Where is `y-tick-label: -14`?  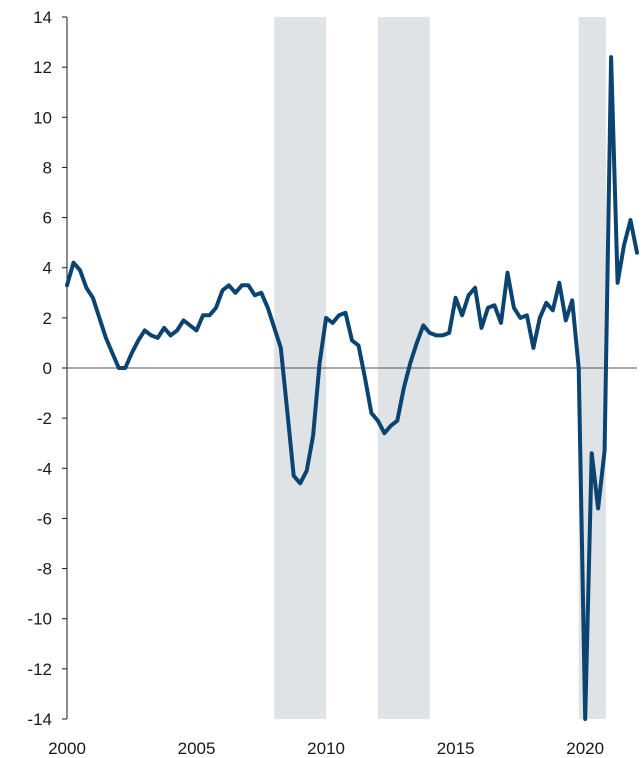 y-tick-label: -14 is located at coordinates (39, 719).